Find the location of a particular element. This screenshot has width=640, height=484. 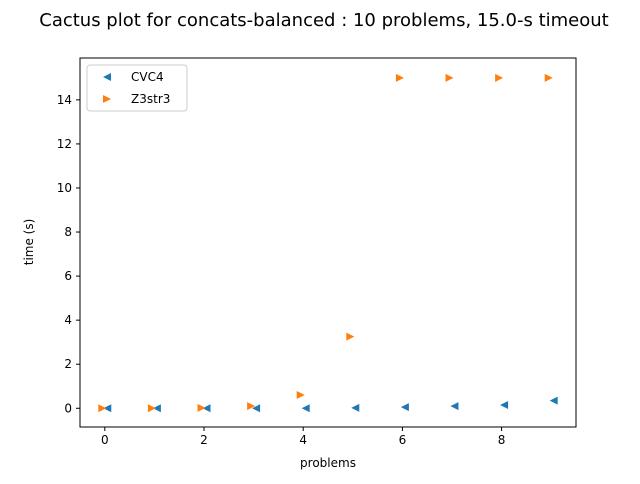

legend-frame is located at coordinates (137, 88).